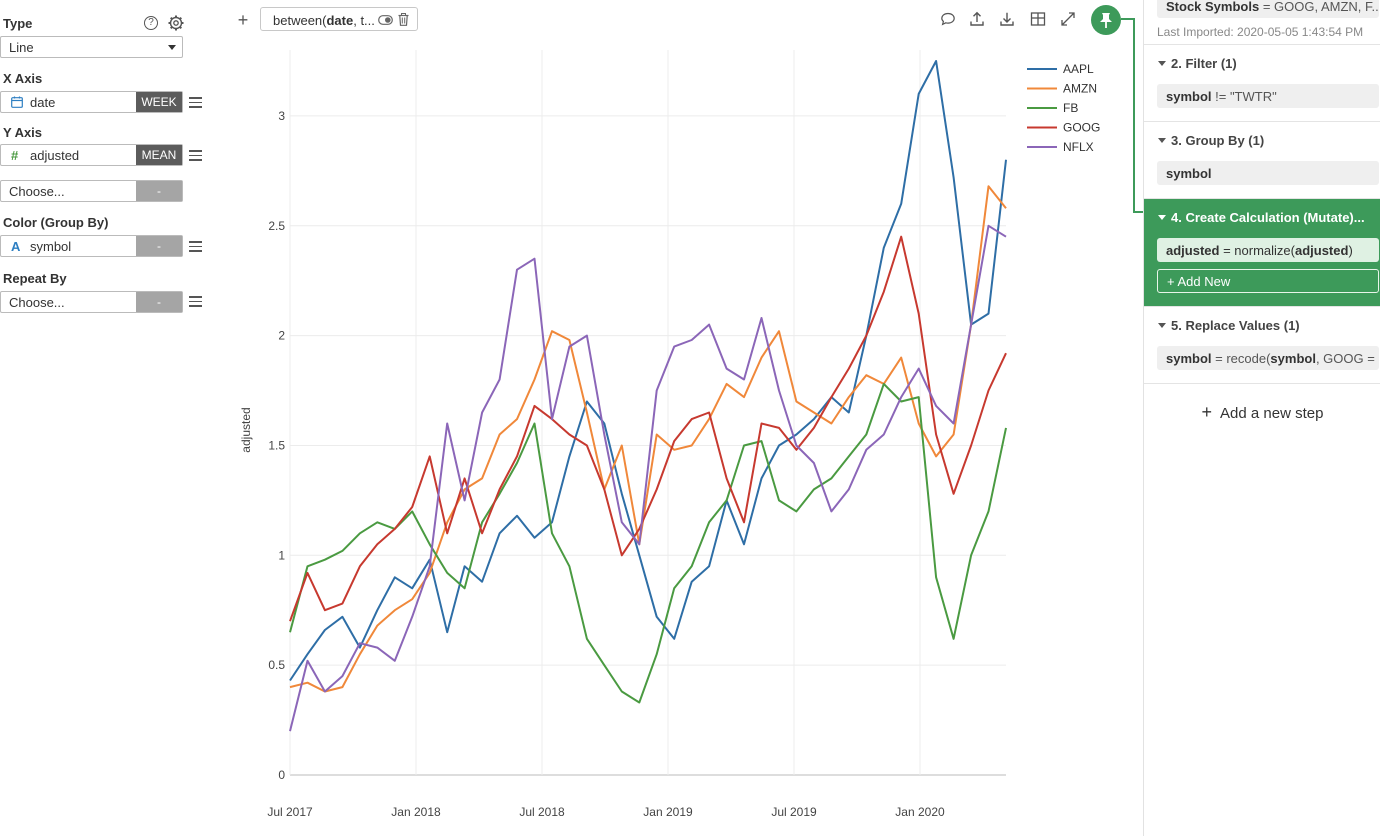 This screenshot has height=836, width=1380. What do you see at coordinates (1268, 250) in the screenshot?
I see `step-4-chip: adjusted = normalize(adjusted)` at bounding box center [1268, 250].